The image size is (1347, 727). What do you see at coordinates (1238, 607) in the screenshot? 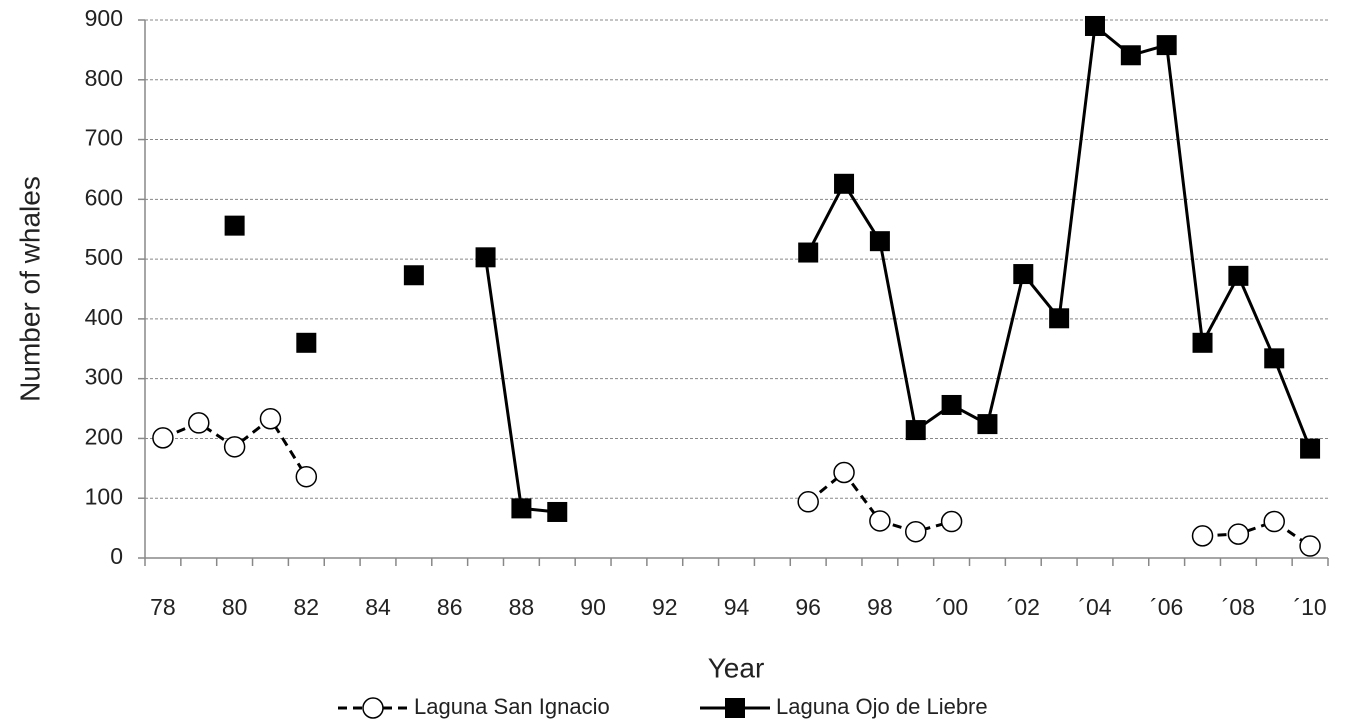
I see `x-tick-label: ´08` at bounding box center [1238, 607].